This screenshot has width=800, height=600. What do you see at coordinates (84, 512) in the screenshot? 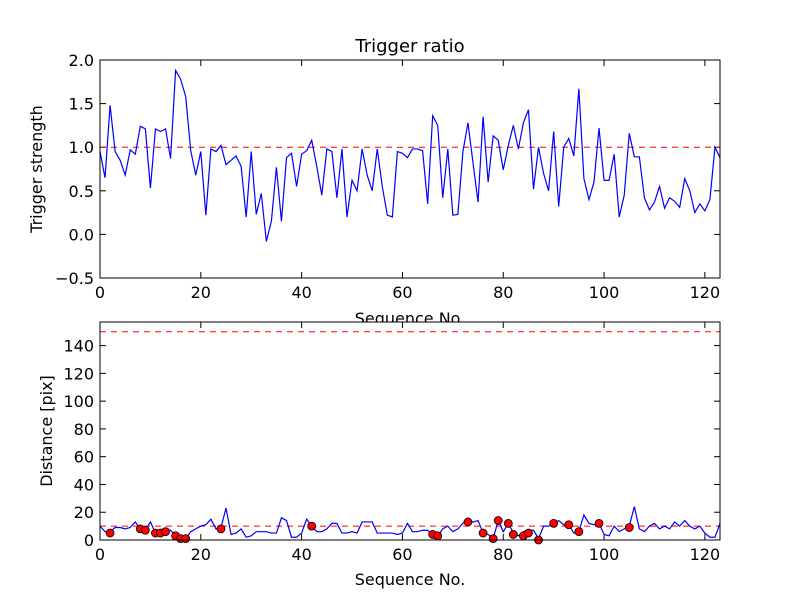
I see `chart-bottom-y-tick-label: 20` at bounding box center [84, 512].